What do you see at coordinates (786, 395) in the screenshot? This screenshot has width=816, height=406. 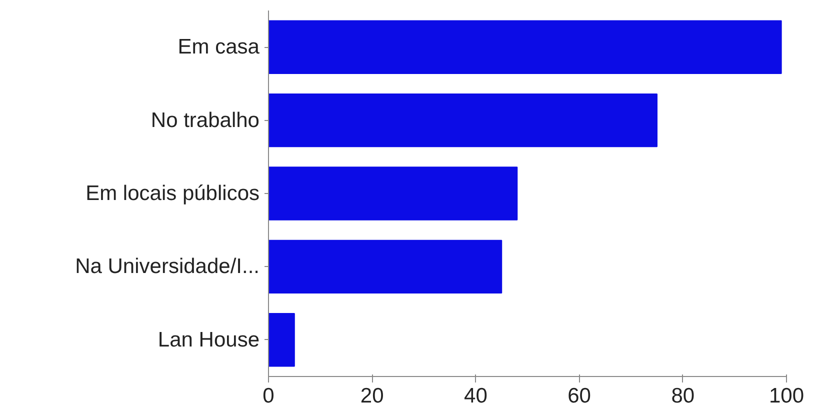 I see `x-tick-label: 100` at bounding box center [786, 395].